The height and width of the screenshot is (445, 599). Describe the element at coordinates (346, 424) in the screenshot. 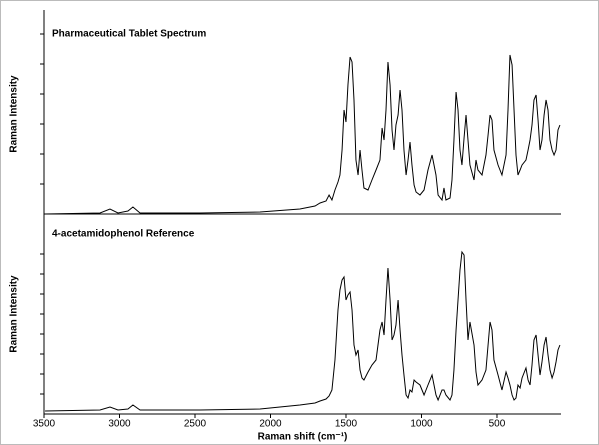

I see `x-tick-label: 1500` at that location.